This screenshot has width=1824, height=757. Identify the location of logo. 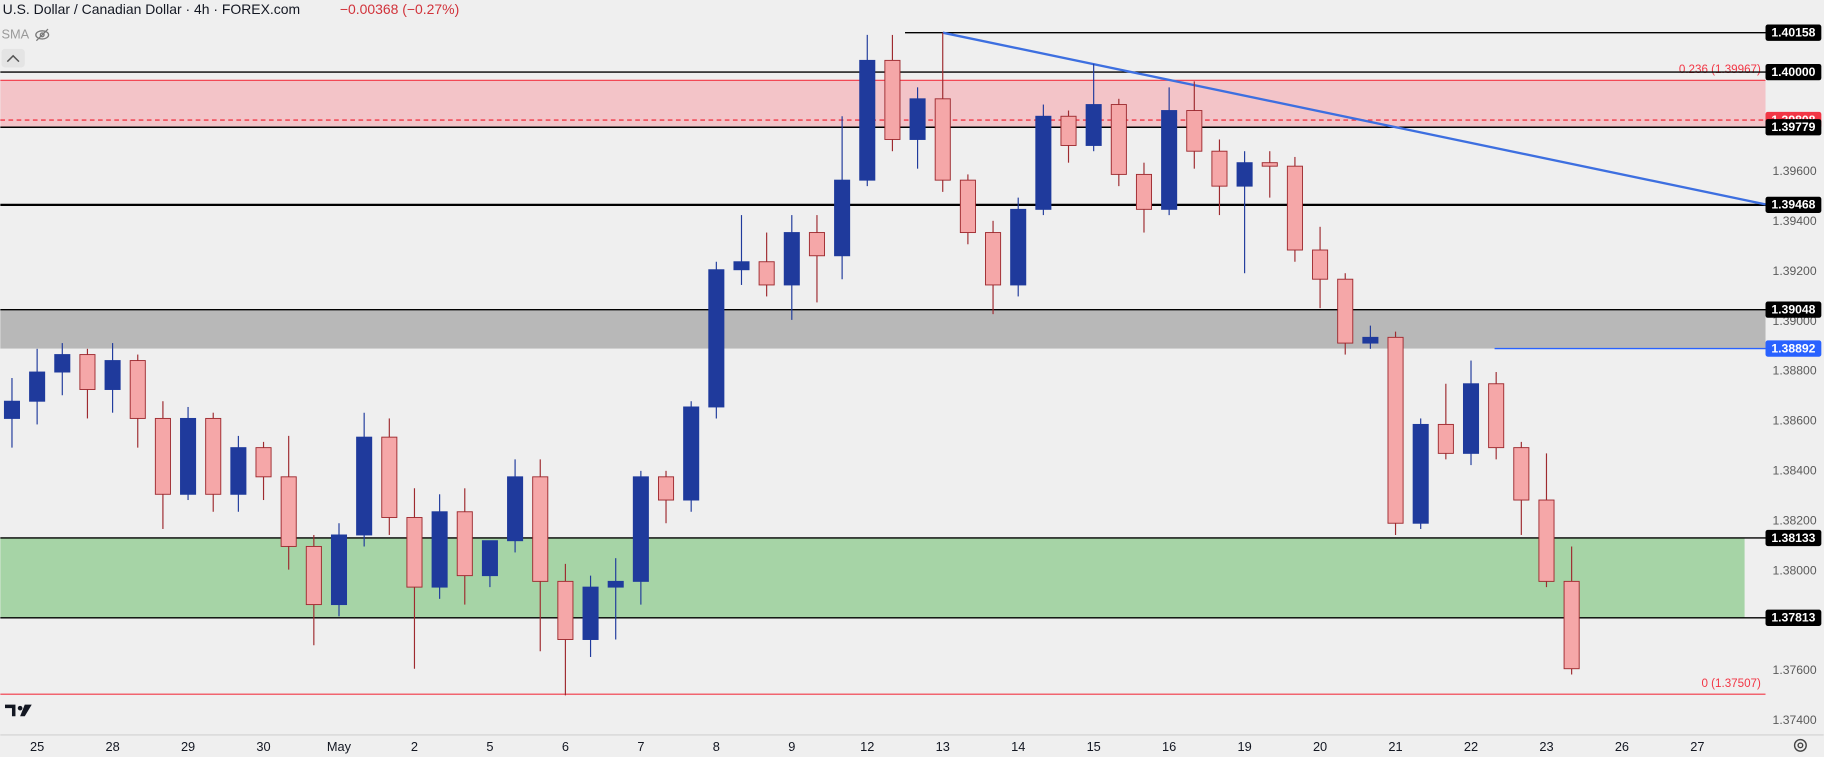
(18, 710).